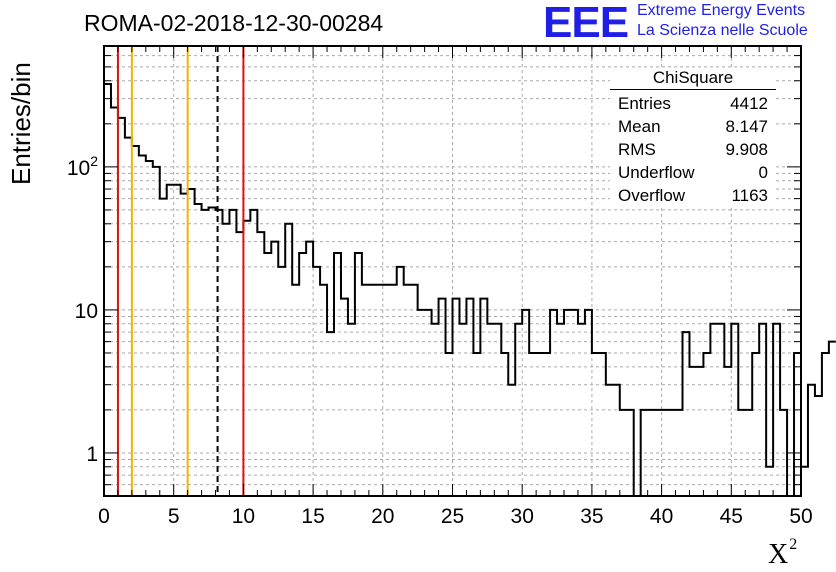 This screenshot has width=836, height=572. What do you see at coordinates (522, 516) in the screenshot?
I see `x-tick-label: 30` at bounding box center [522, 516].